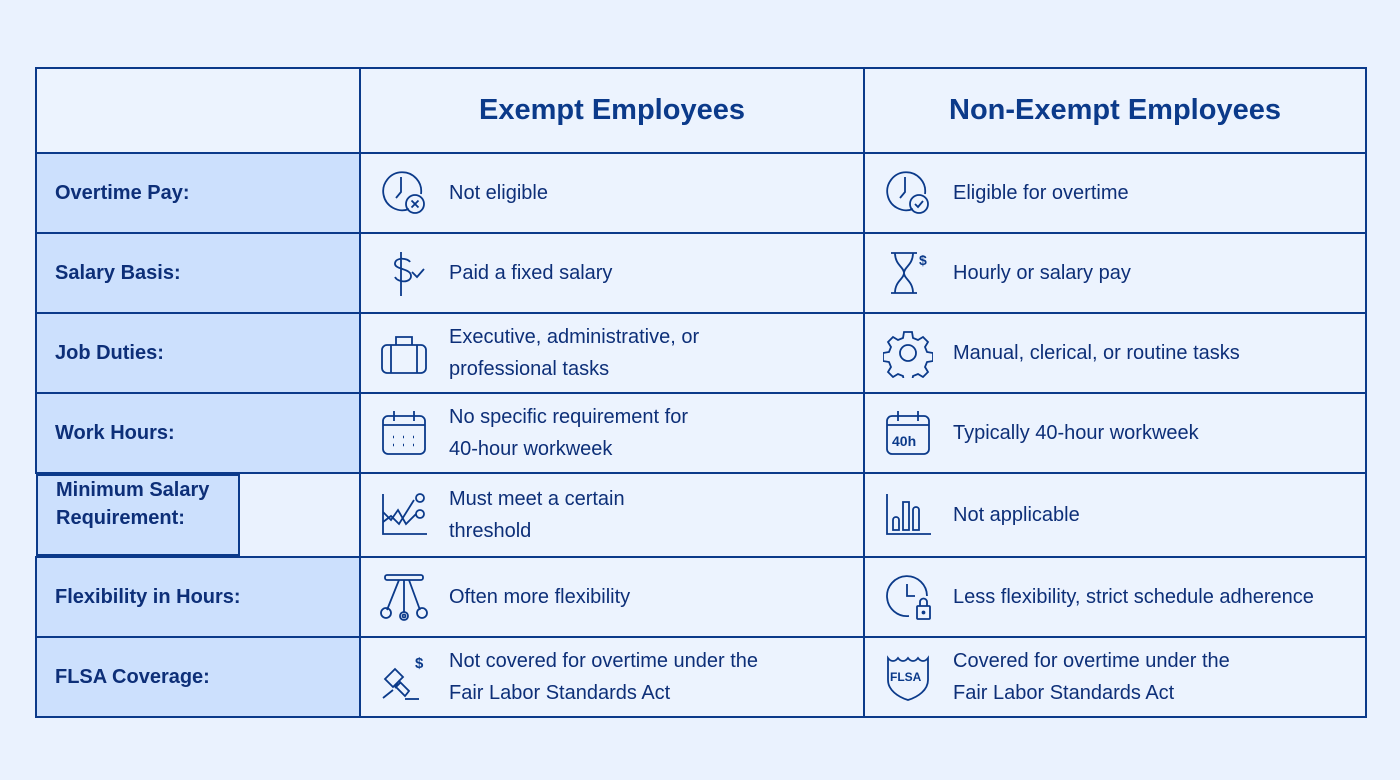 The width and height of the screenshot is (1400, 780). What do you see at coordinates (612, 110) in the screenshot?
I see `header-exempt: Exempt Employees` at bounding box center [612, 110].